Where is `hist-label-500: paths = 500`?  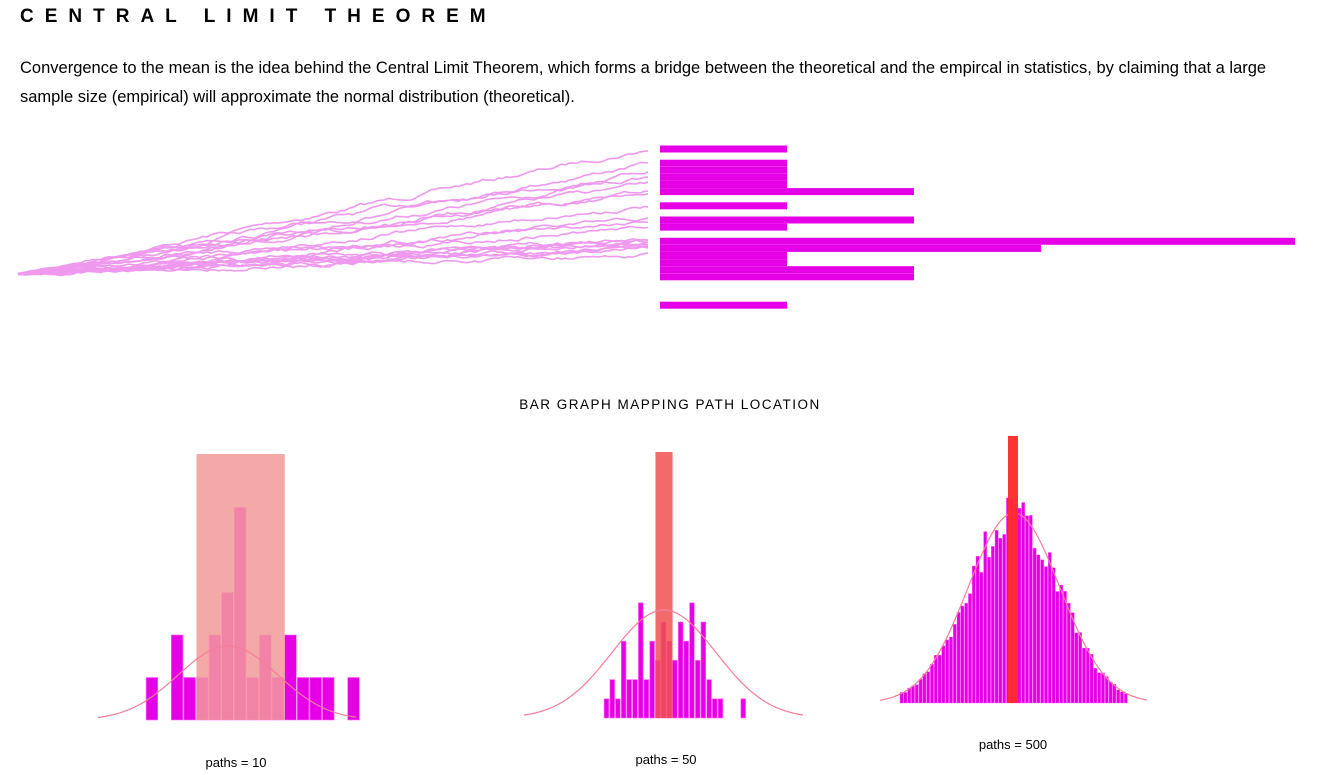 hist-label-500: paths = 500 is located at coordinates (1013, 744).